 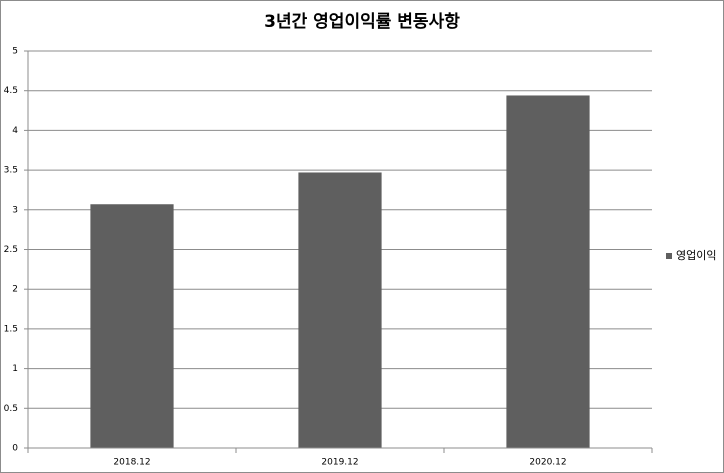 I want to click on y-tick-label: 3, so click(x=15, y=210).